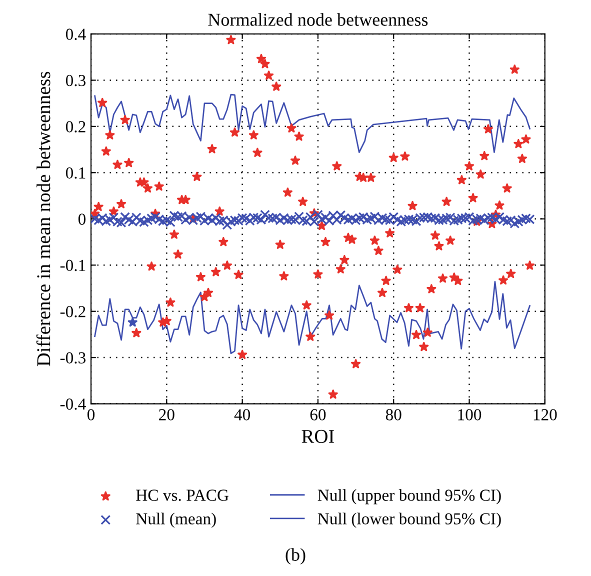 This screenshot has height=576, width=591. I want to click on legend-label: Null (lower bound 95% CI), so click(409, 520).